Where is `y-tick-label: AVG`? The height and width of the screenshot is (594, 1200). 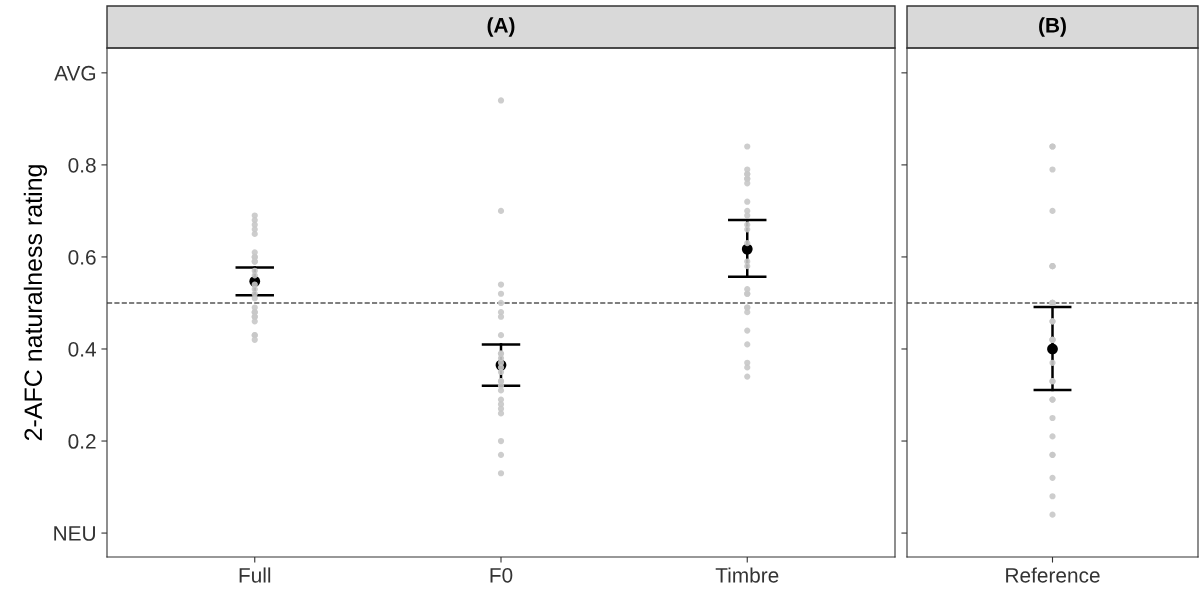
y-tick-label: AVG is located at coordinates (75, 73).